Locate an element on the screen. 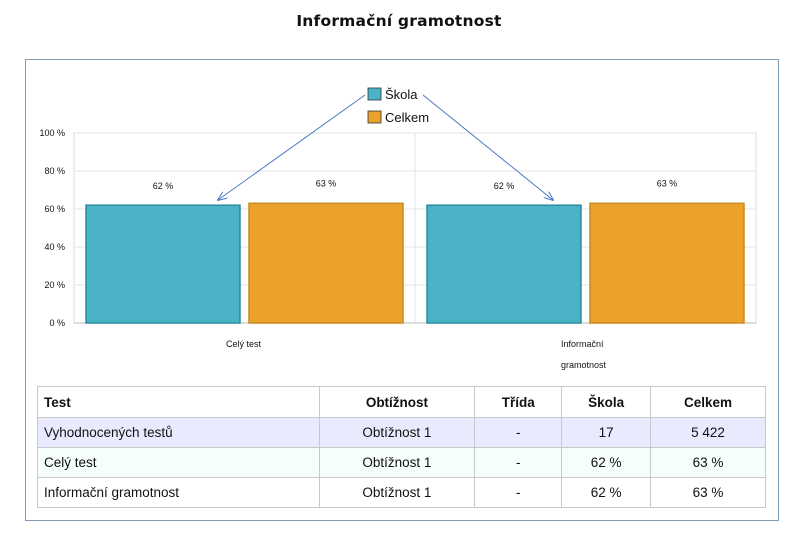 This screenshot has height=538, width=798. header-trida: Třída is located at coordinates (518, 402).